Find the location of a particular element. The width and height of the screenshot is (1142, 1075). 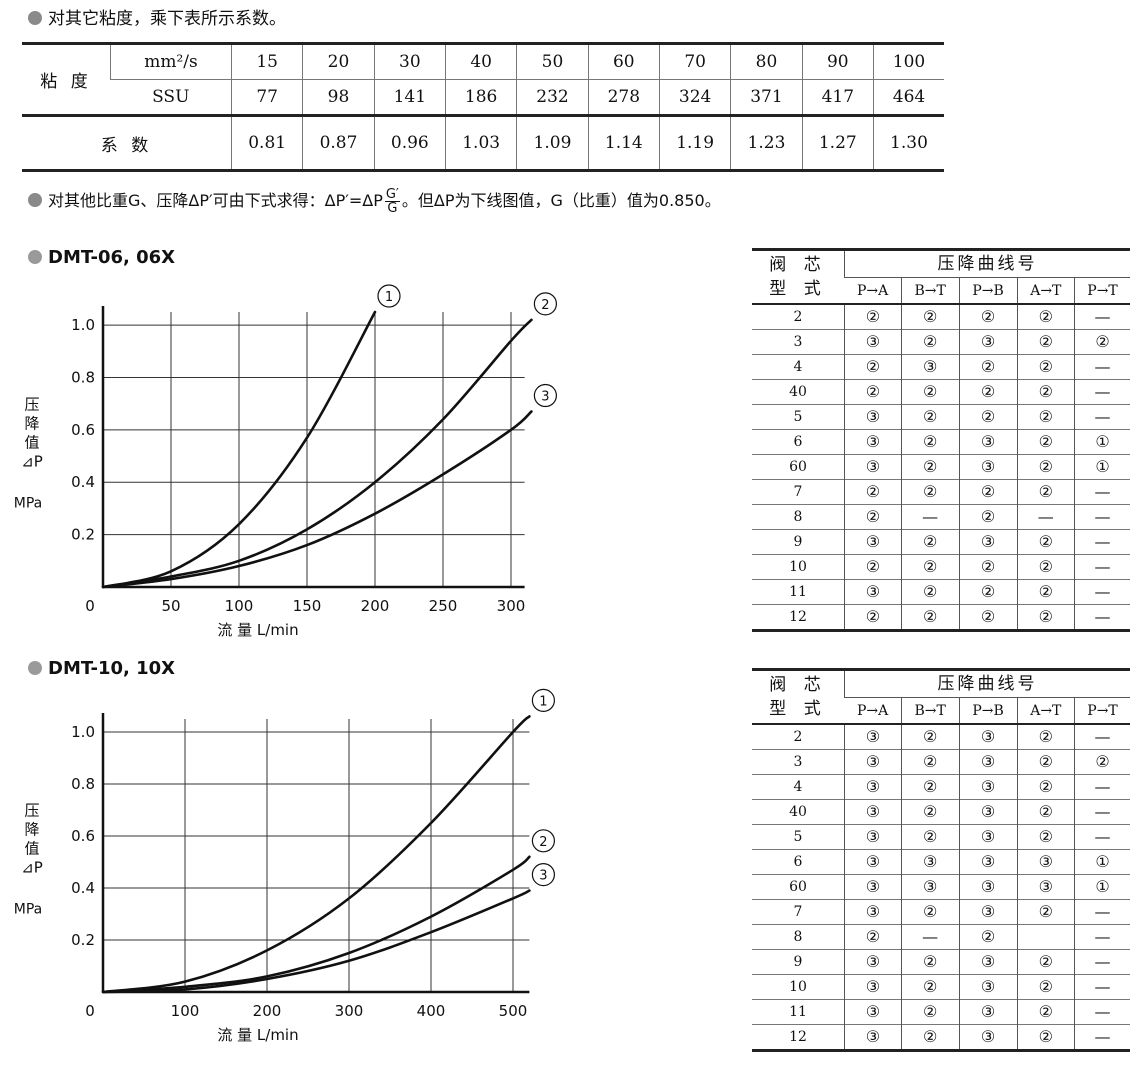

mm2s-value: 20 is located at coordinates (338, 61).